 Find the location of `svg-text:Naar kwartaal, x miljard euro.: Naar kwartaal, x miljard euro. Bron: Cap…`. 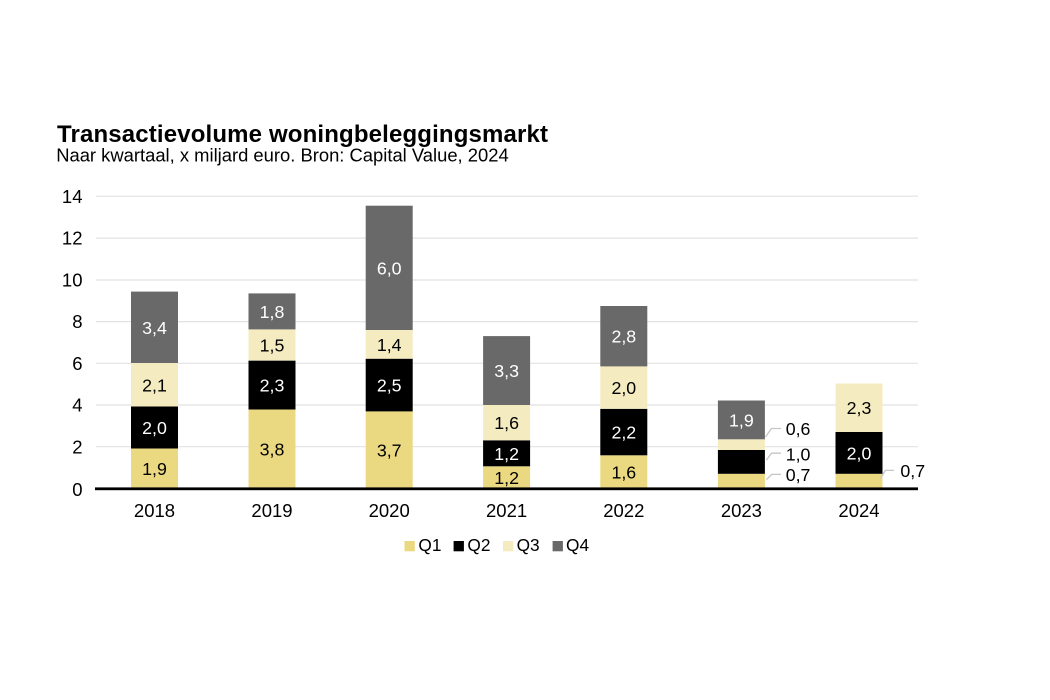

svg-text:Naar kwartaal, x miljard euro.: Naar kwartaal, x miljard euro. Bron: Cap… is located at coordinates (282, 154).